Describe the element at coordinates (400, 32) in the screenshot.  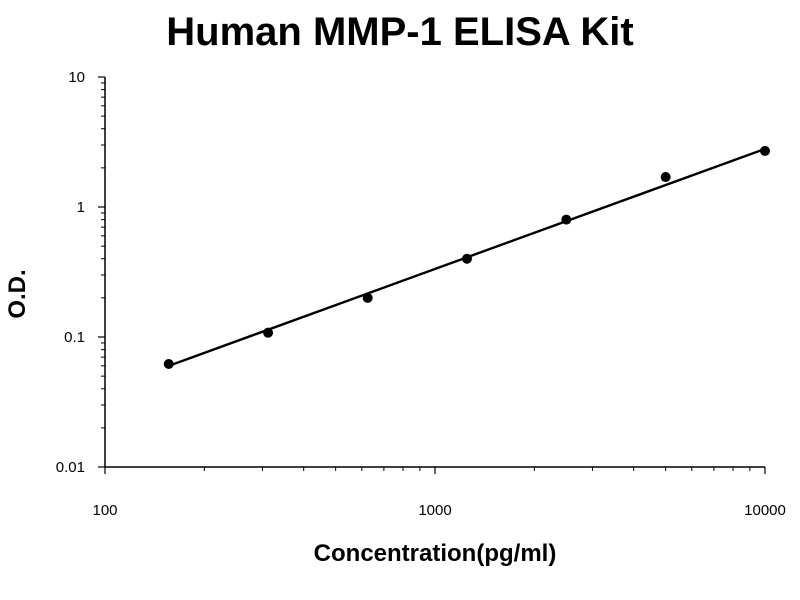
I see `chart-title: Human MMP-1 ELISA Kit` at that location.